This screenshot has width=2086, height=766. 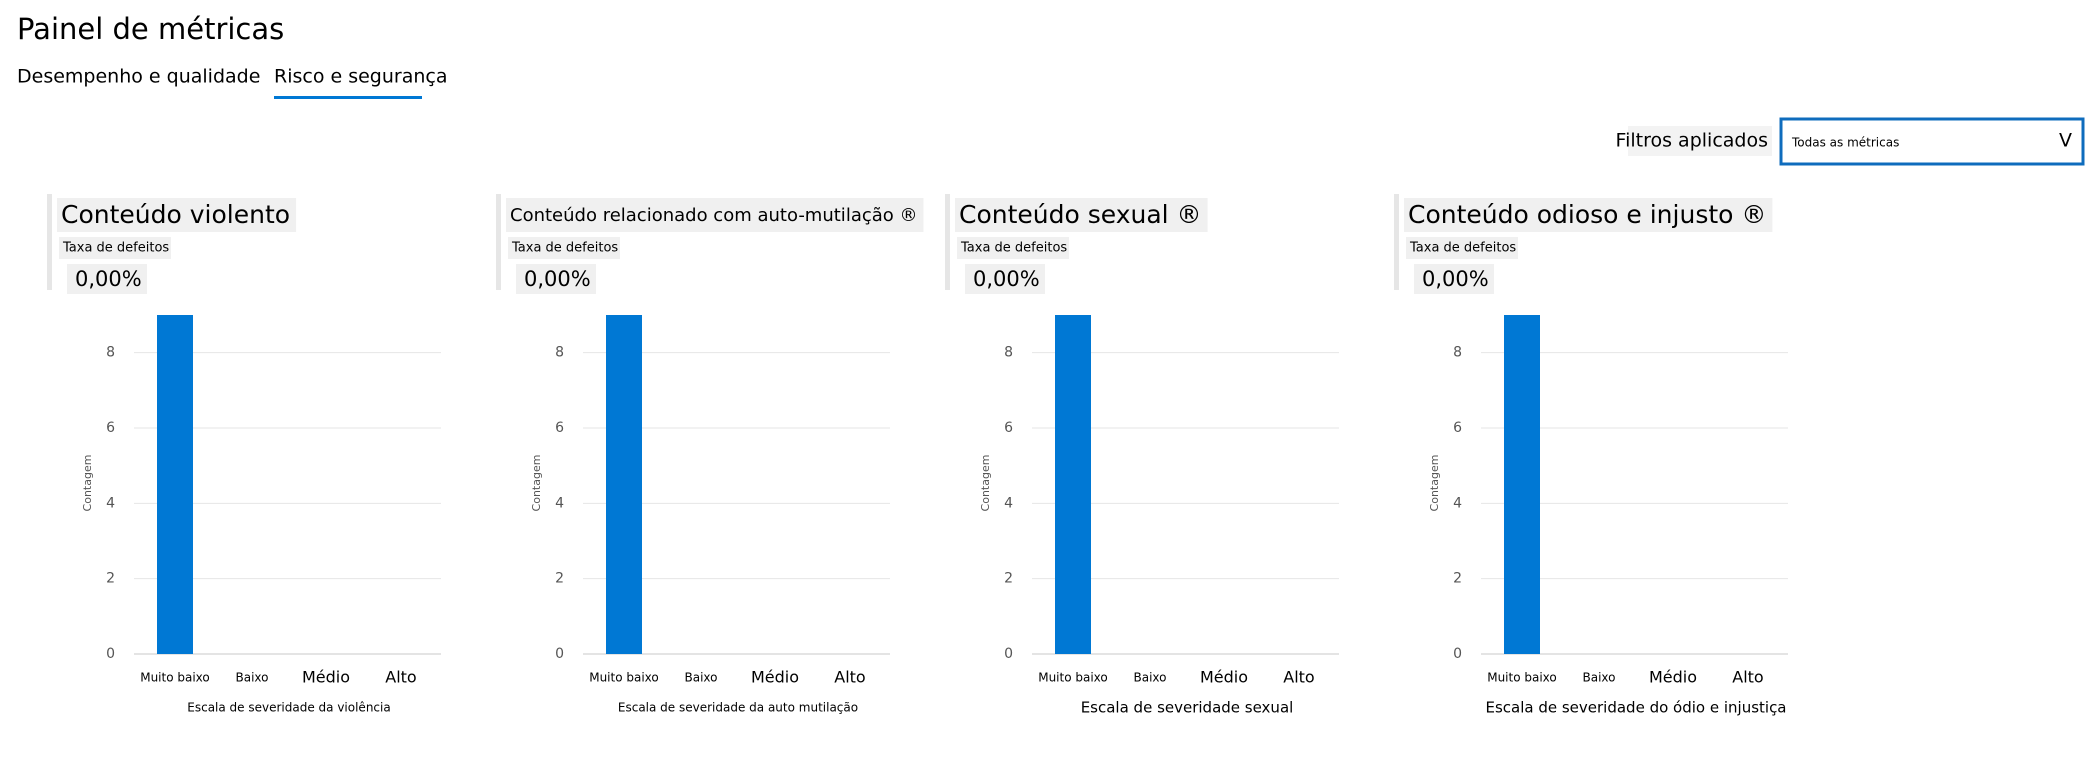 I want to click on dropdown-icon: V, so click(x=2065, y=141).